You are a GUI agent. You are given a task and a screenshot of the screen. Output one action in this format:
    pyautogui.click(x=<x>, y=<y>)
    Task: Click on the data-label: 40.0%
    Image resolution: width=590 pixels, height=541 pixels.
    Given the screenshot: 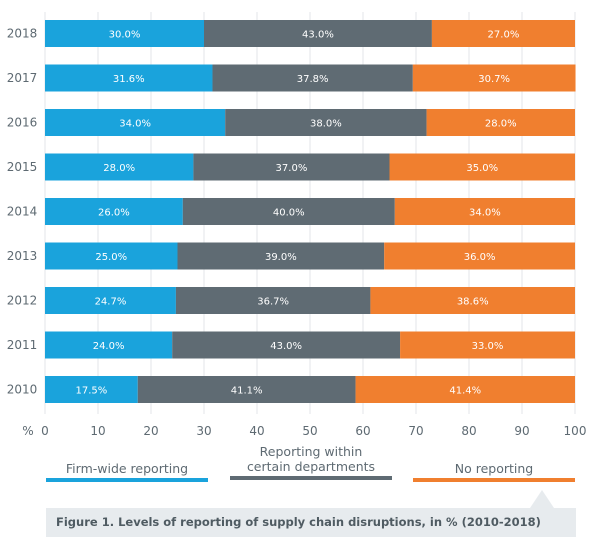 What is the action you would take?
    pyautogui.click(x=289, y=213)
    